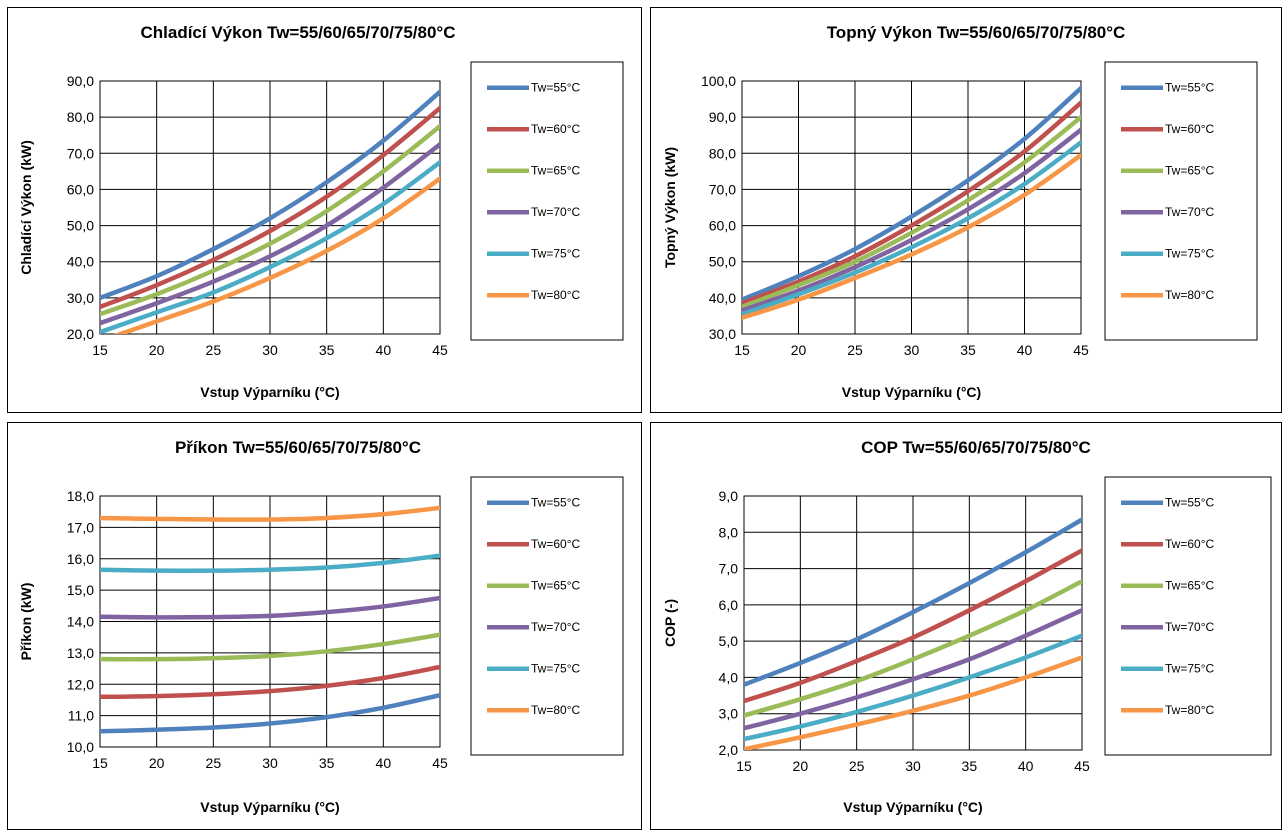 Image resolution: width=1283 pixels, height=830 pixels. I want to click on y-tick-label: 10,0, so click(80, 747).